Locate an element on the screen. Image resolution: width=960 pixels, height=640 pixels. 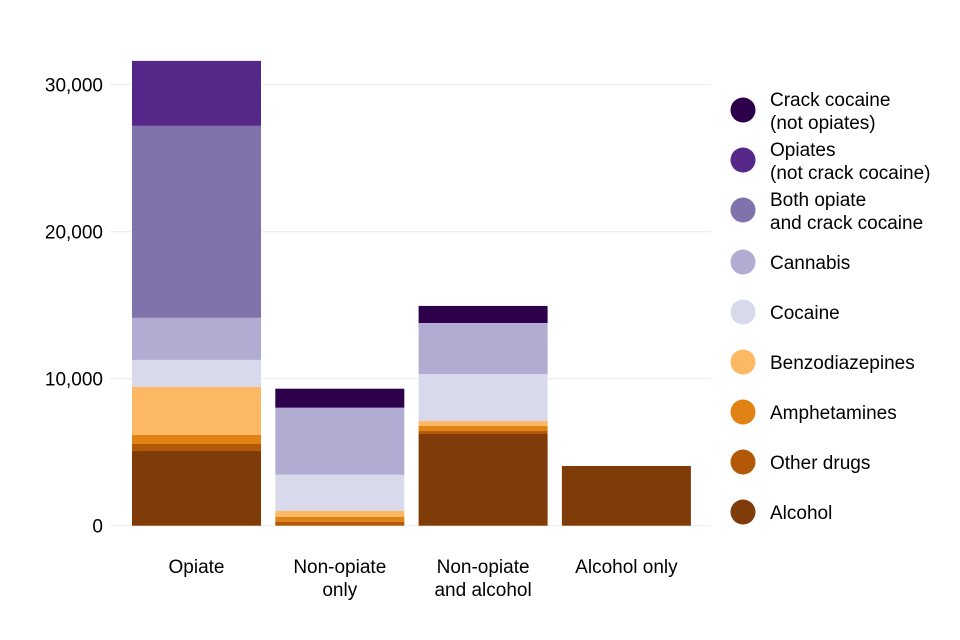
legend-item: Alcohol is located at coordinates (781, 512).